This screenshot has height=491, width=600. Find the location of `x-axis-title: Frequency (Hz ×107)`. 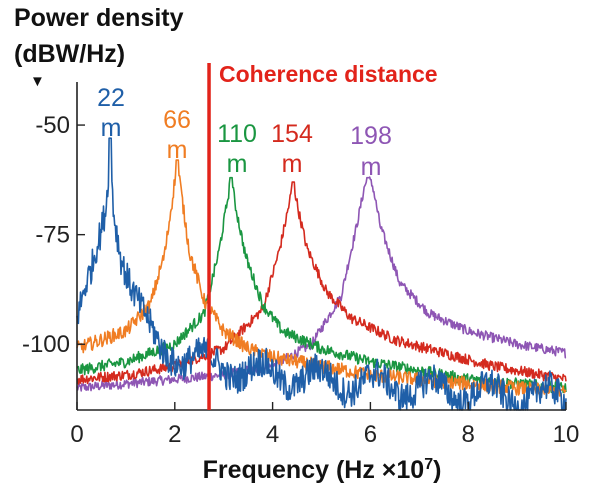

x-axis-title: Frequency (Hz ×107) is located at coordinates (322, 470).